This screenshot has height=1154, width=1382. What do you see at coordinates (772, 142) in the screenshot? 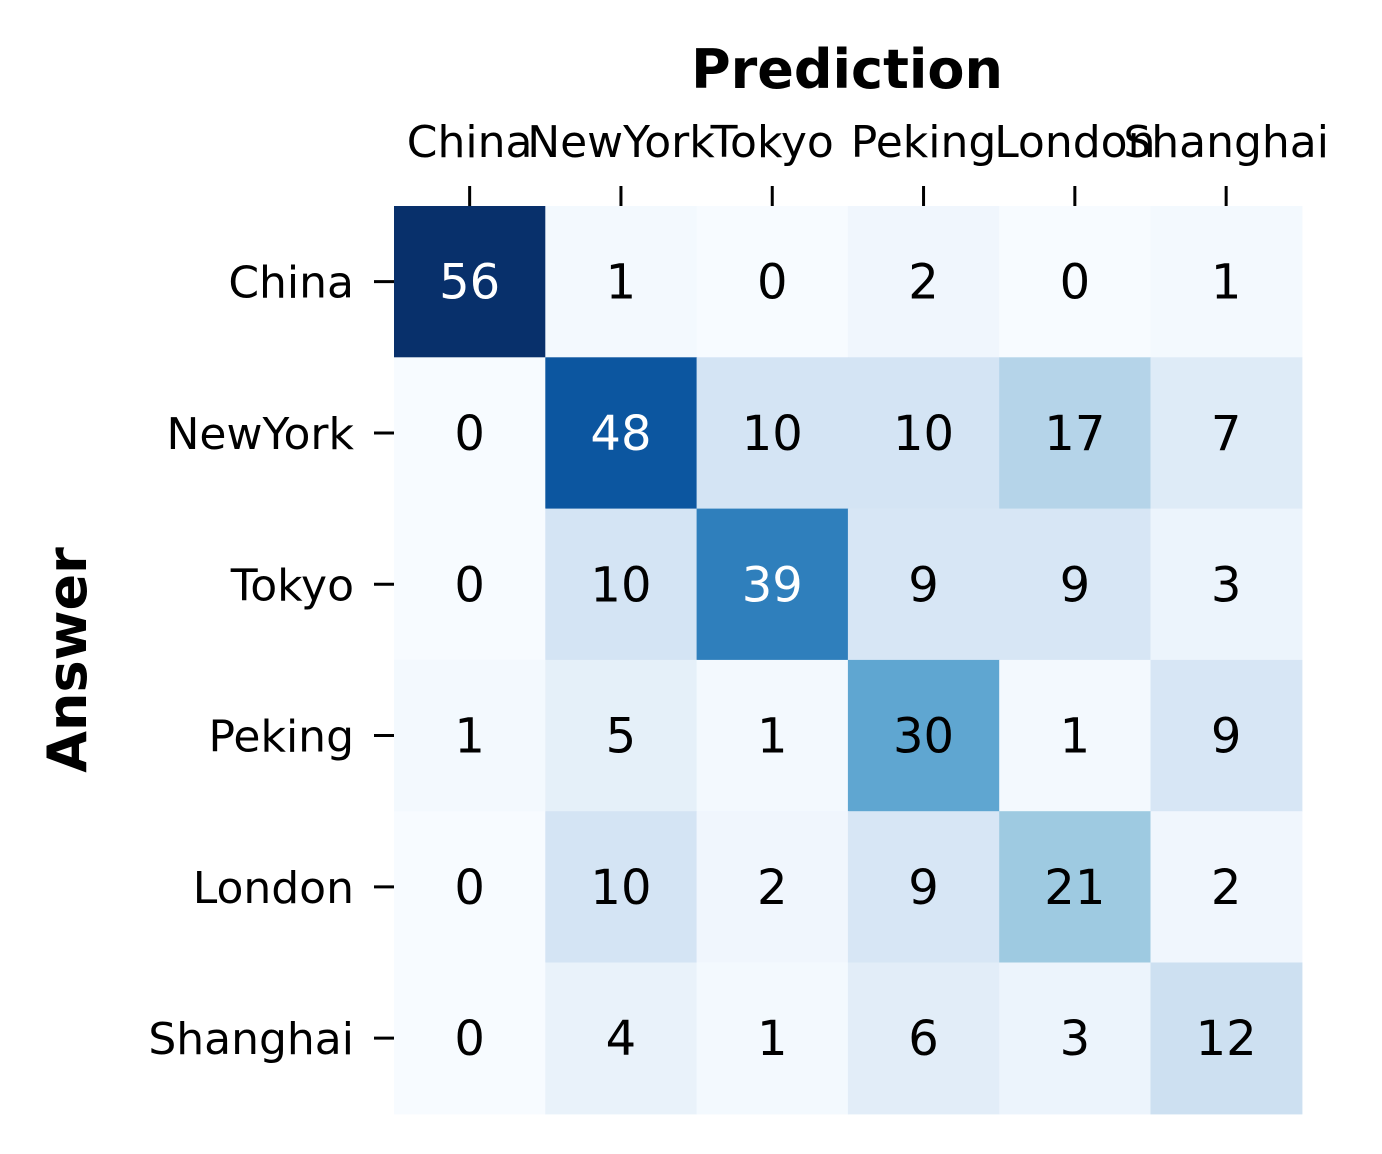
I see `x-tick-label: Tokyo` at bounding box center [772, 142].